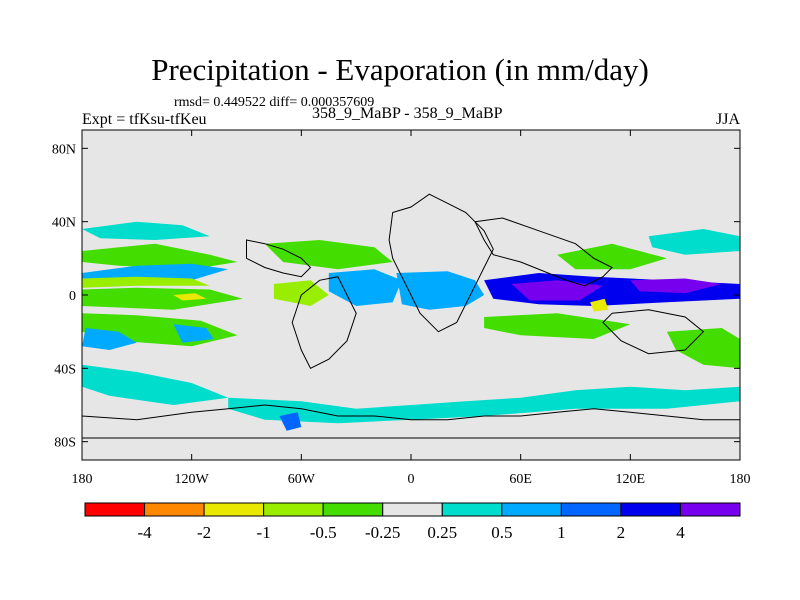 This screenshot has width=800, height=600. What do you see at coordinates (400, 69) in the screenshot?
I see `chart-title: Precipitation - Evaporation (in mm/day)` at bounding box center [400, 69].